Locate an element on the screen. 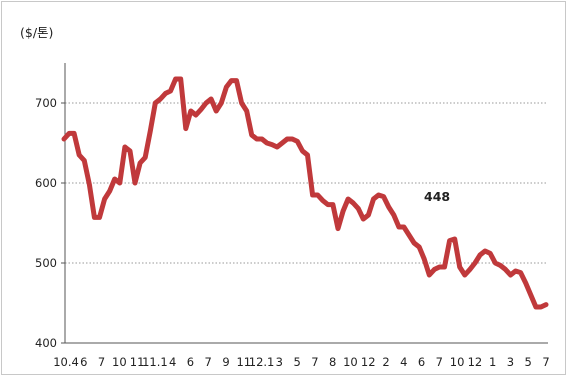  y-tick-label: 500 is located at coordinates (46, 263).